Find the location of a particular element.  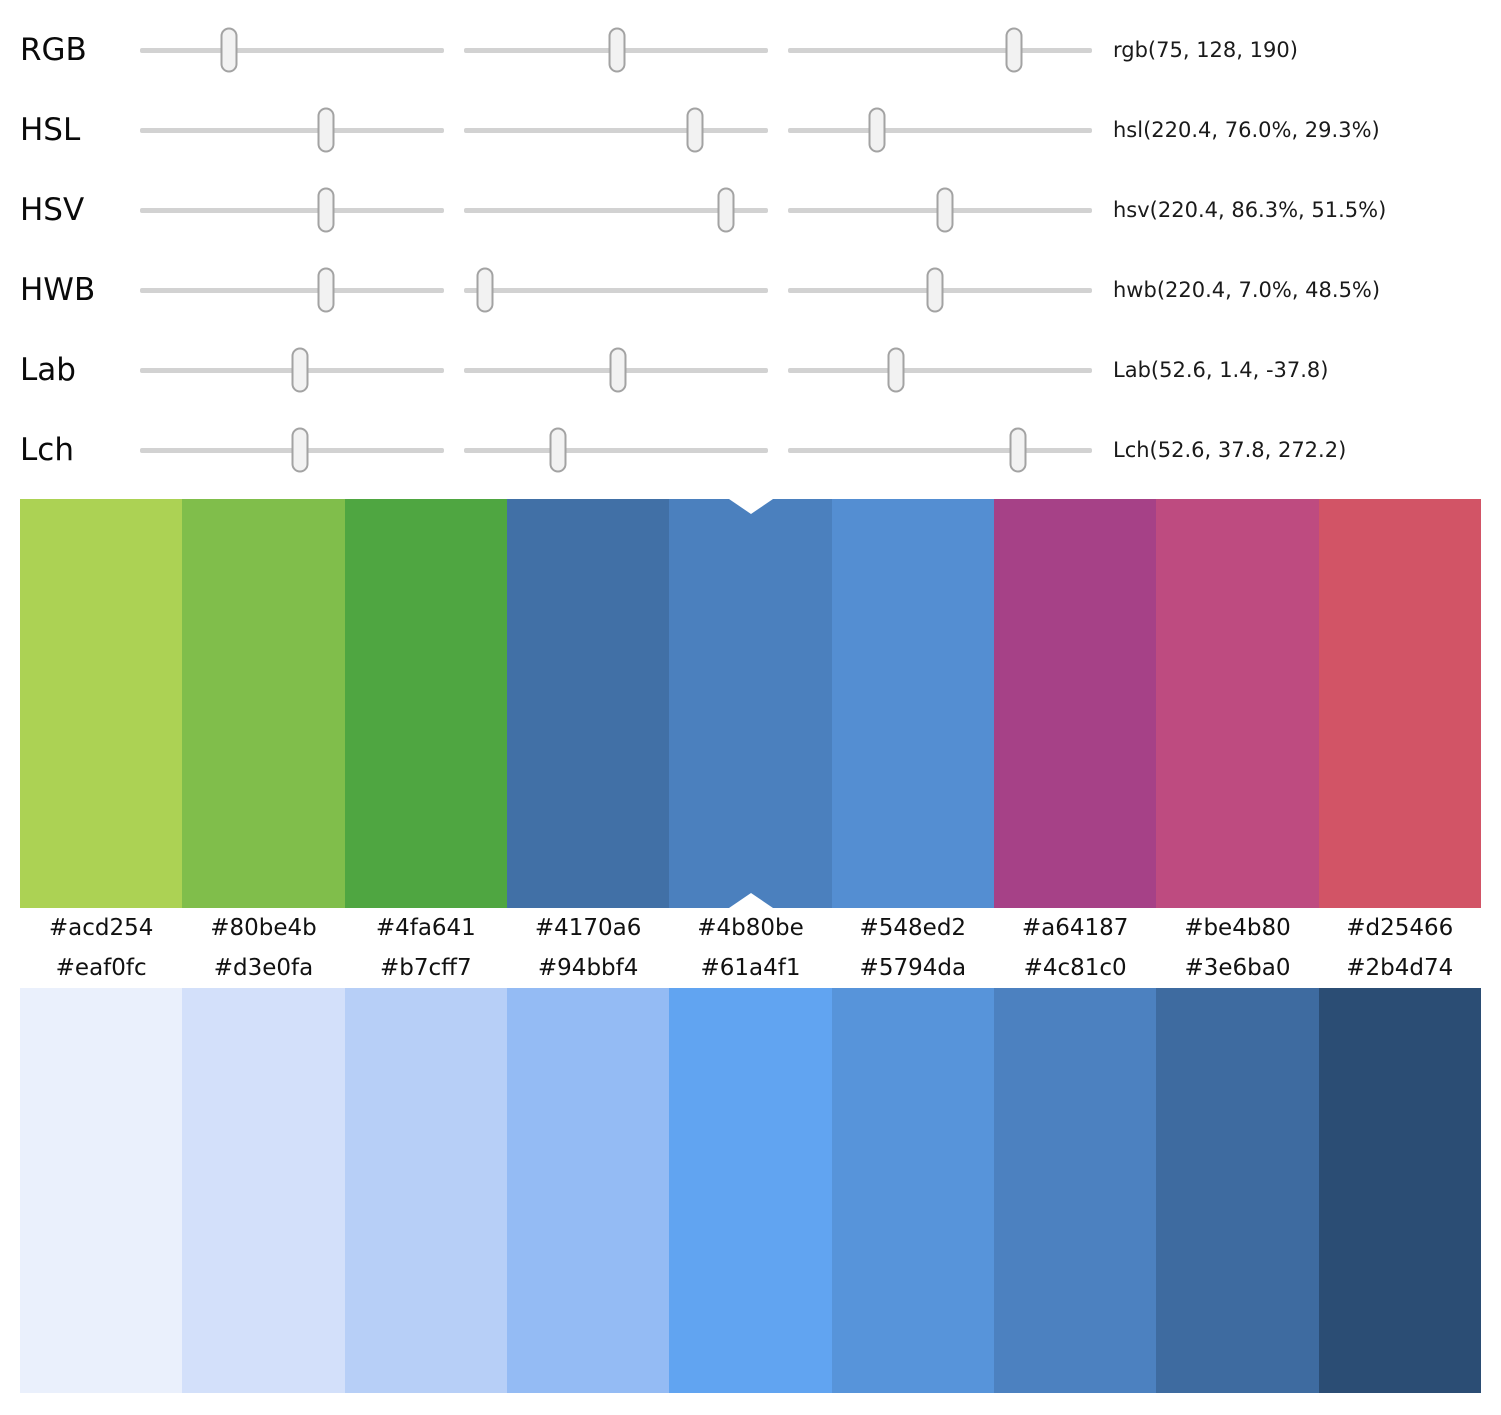

hwb-value-readout: hwb(220.4, 7.0%, 48.5%) is located at coordinates (1247, 290).